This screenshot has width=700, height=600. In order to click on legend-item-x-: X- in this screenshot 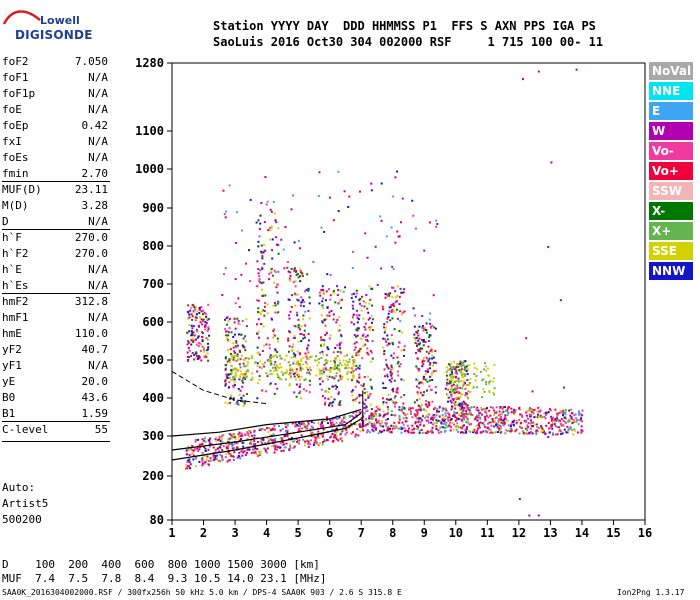, I will do `click(671, 211)`.